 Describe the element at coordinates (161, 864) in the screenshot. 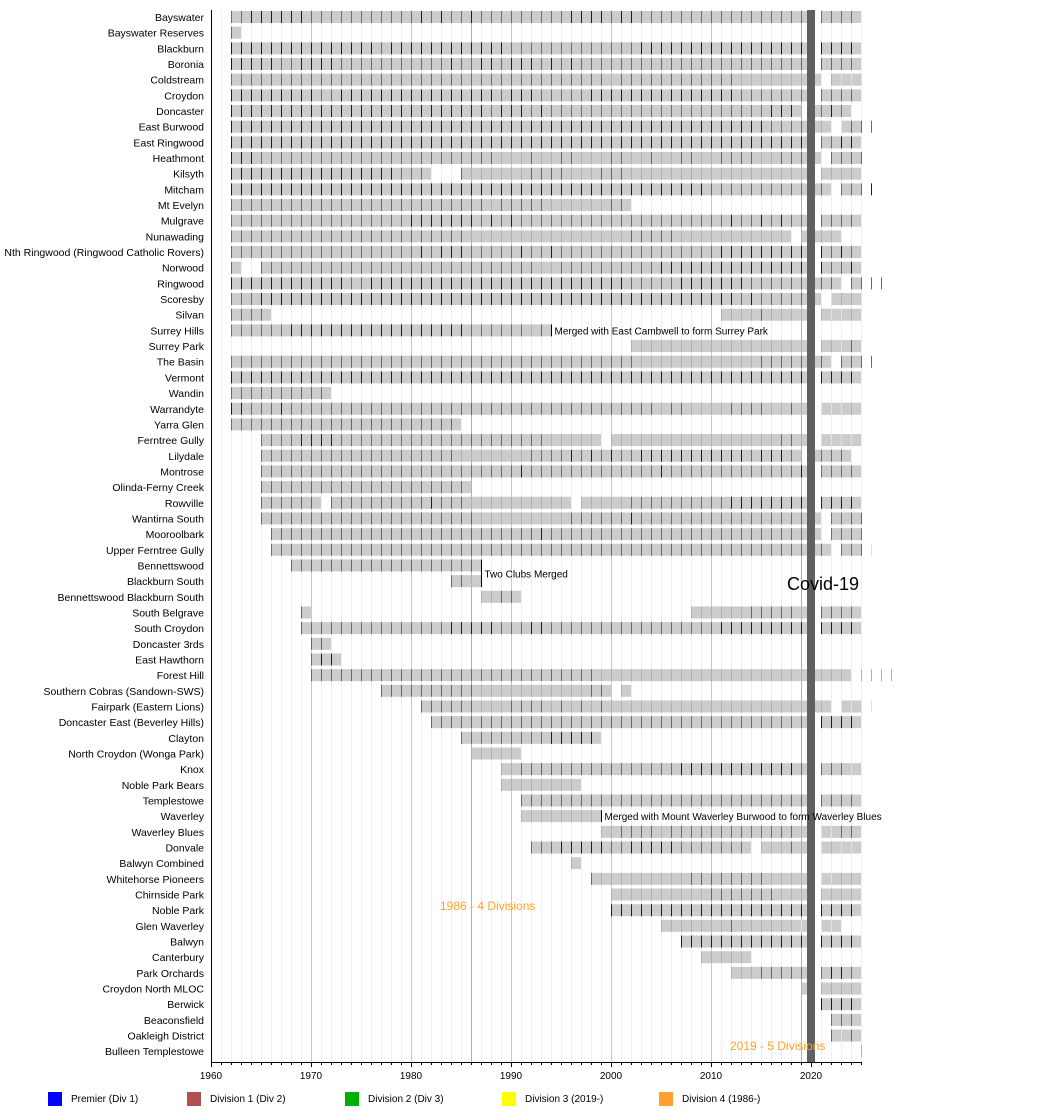

I see `club-label: Balwyn Combined` at that location.